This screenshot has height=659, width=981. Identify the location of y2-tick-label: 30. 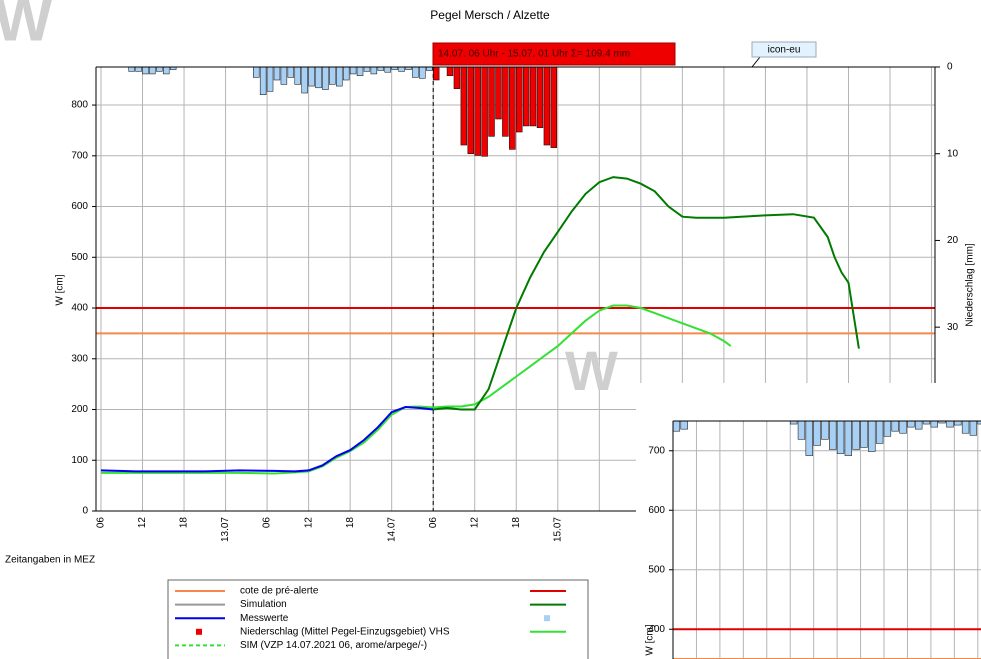
(953, 327).